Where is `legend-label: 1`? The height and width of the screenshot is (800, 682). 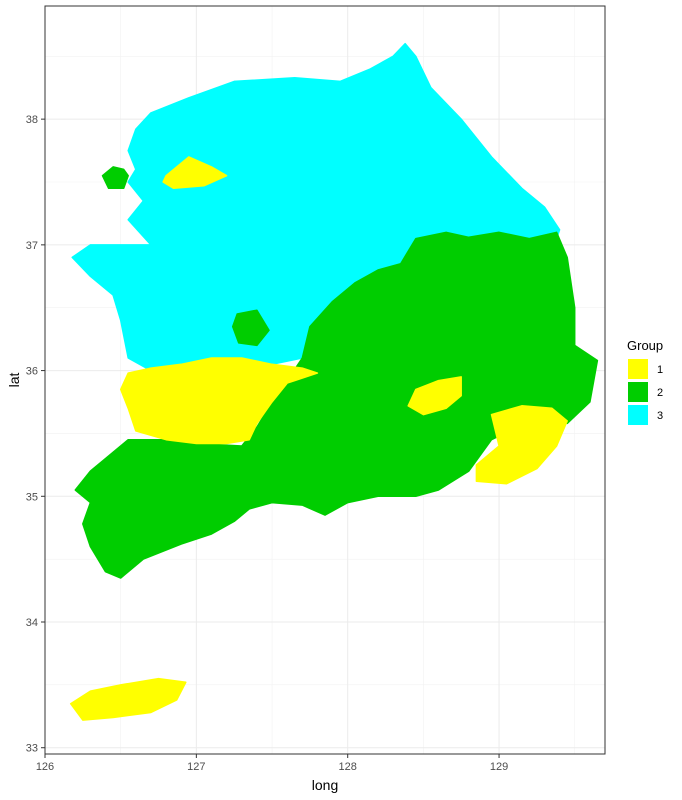
legend-label: 1 is located at coordinates (660, 370).